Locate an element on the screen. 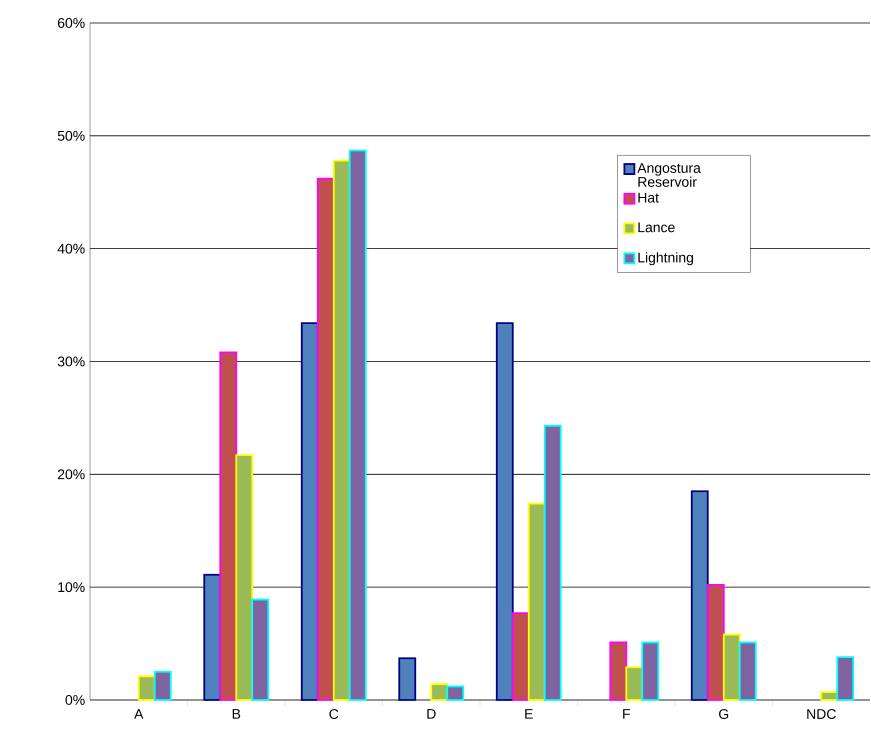  x-tick-label: A is located at coordinates (139, 714).